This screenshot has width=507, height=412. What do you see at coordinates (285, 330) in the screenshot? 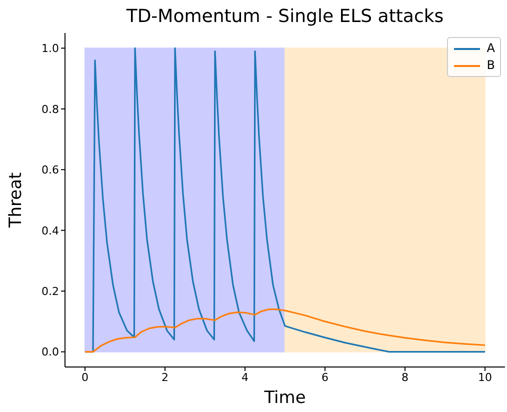
I see `line-series` at bounding box center [285, 330].